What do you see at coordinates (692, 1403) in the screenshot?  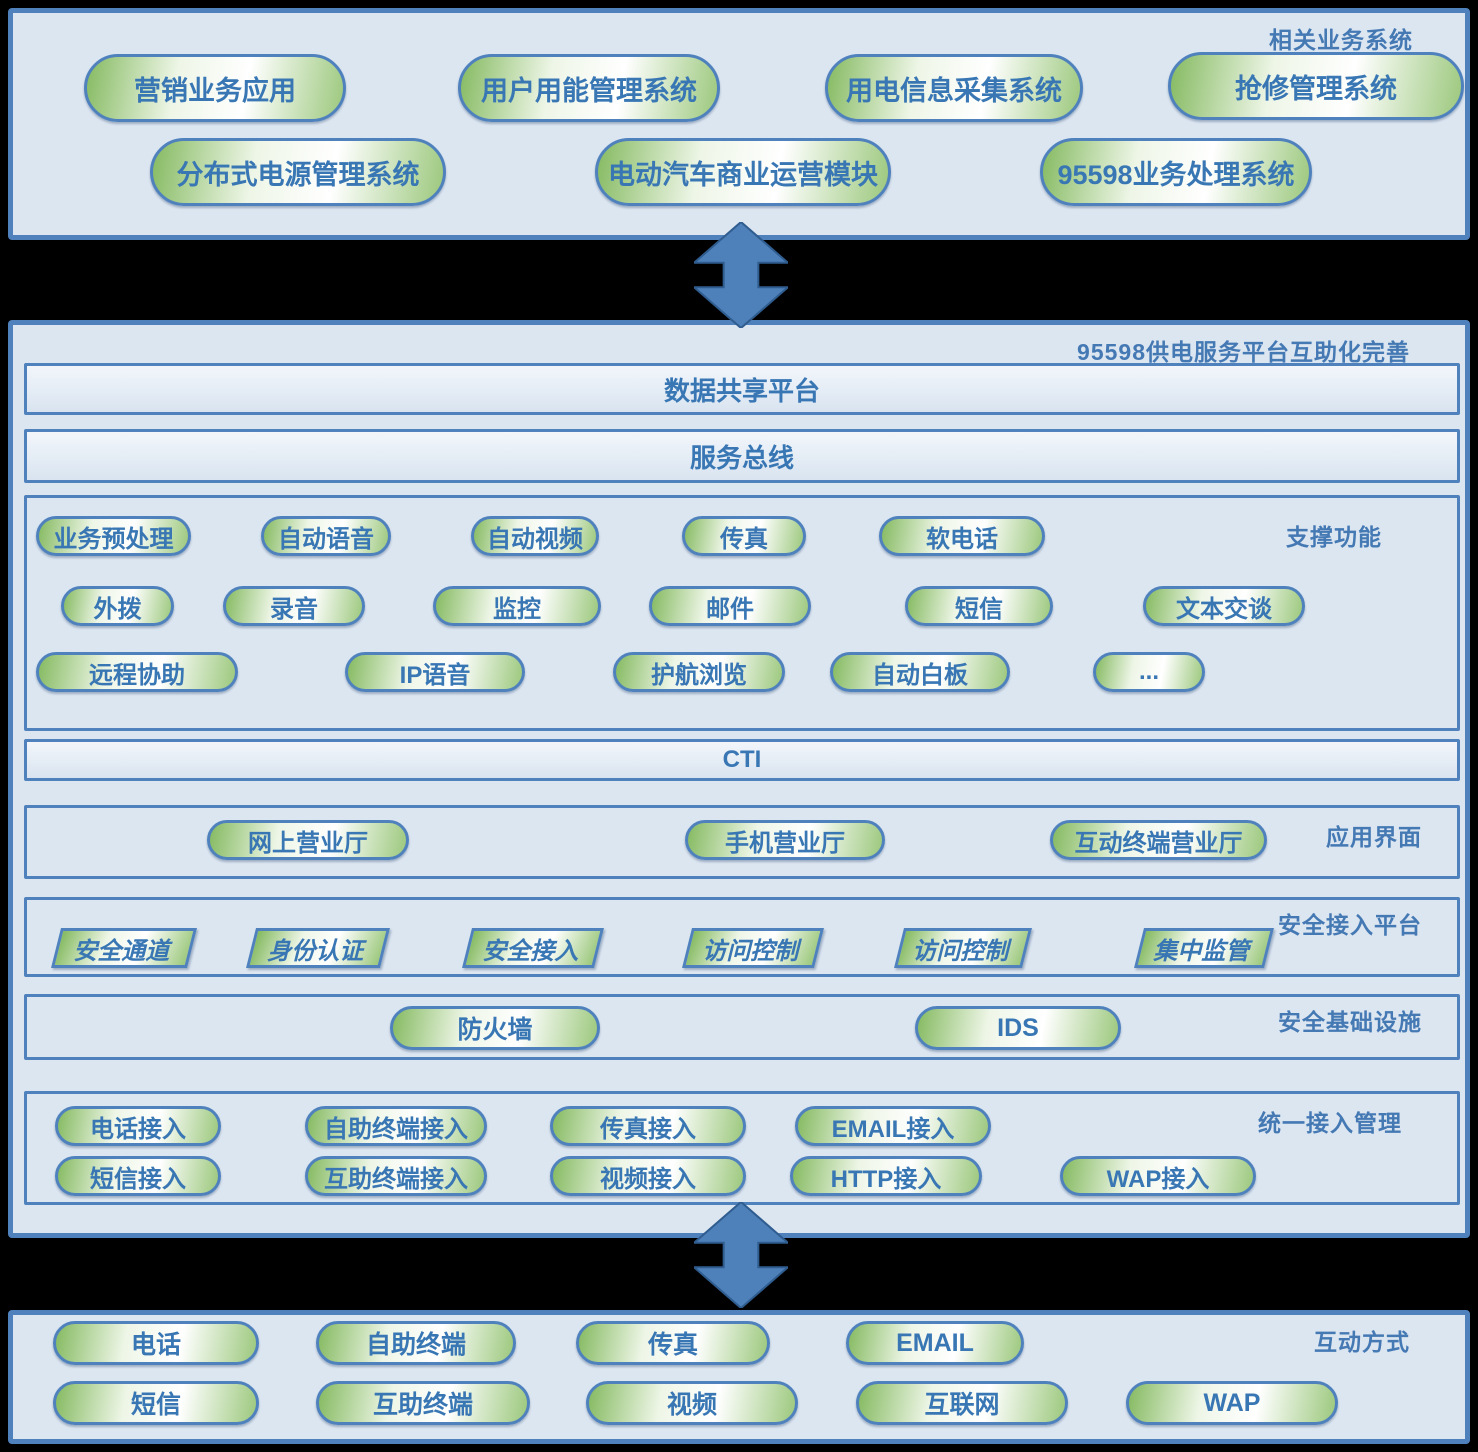 I see `node-video-mode: 视频` at bounding box center [692, 1403].